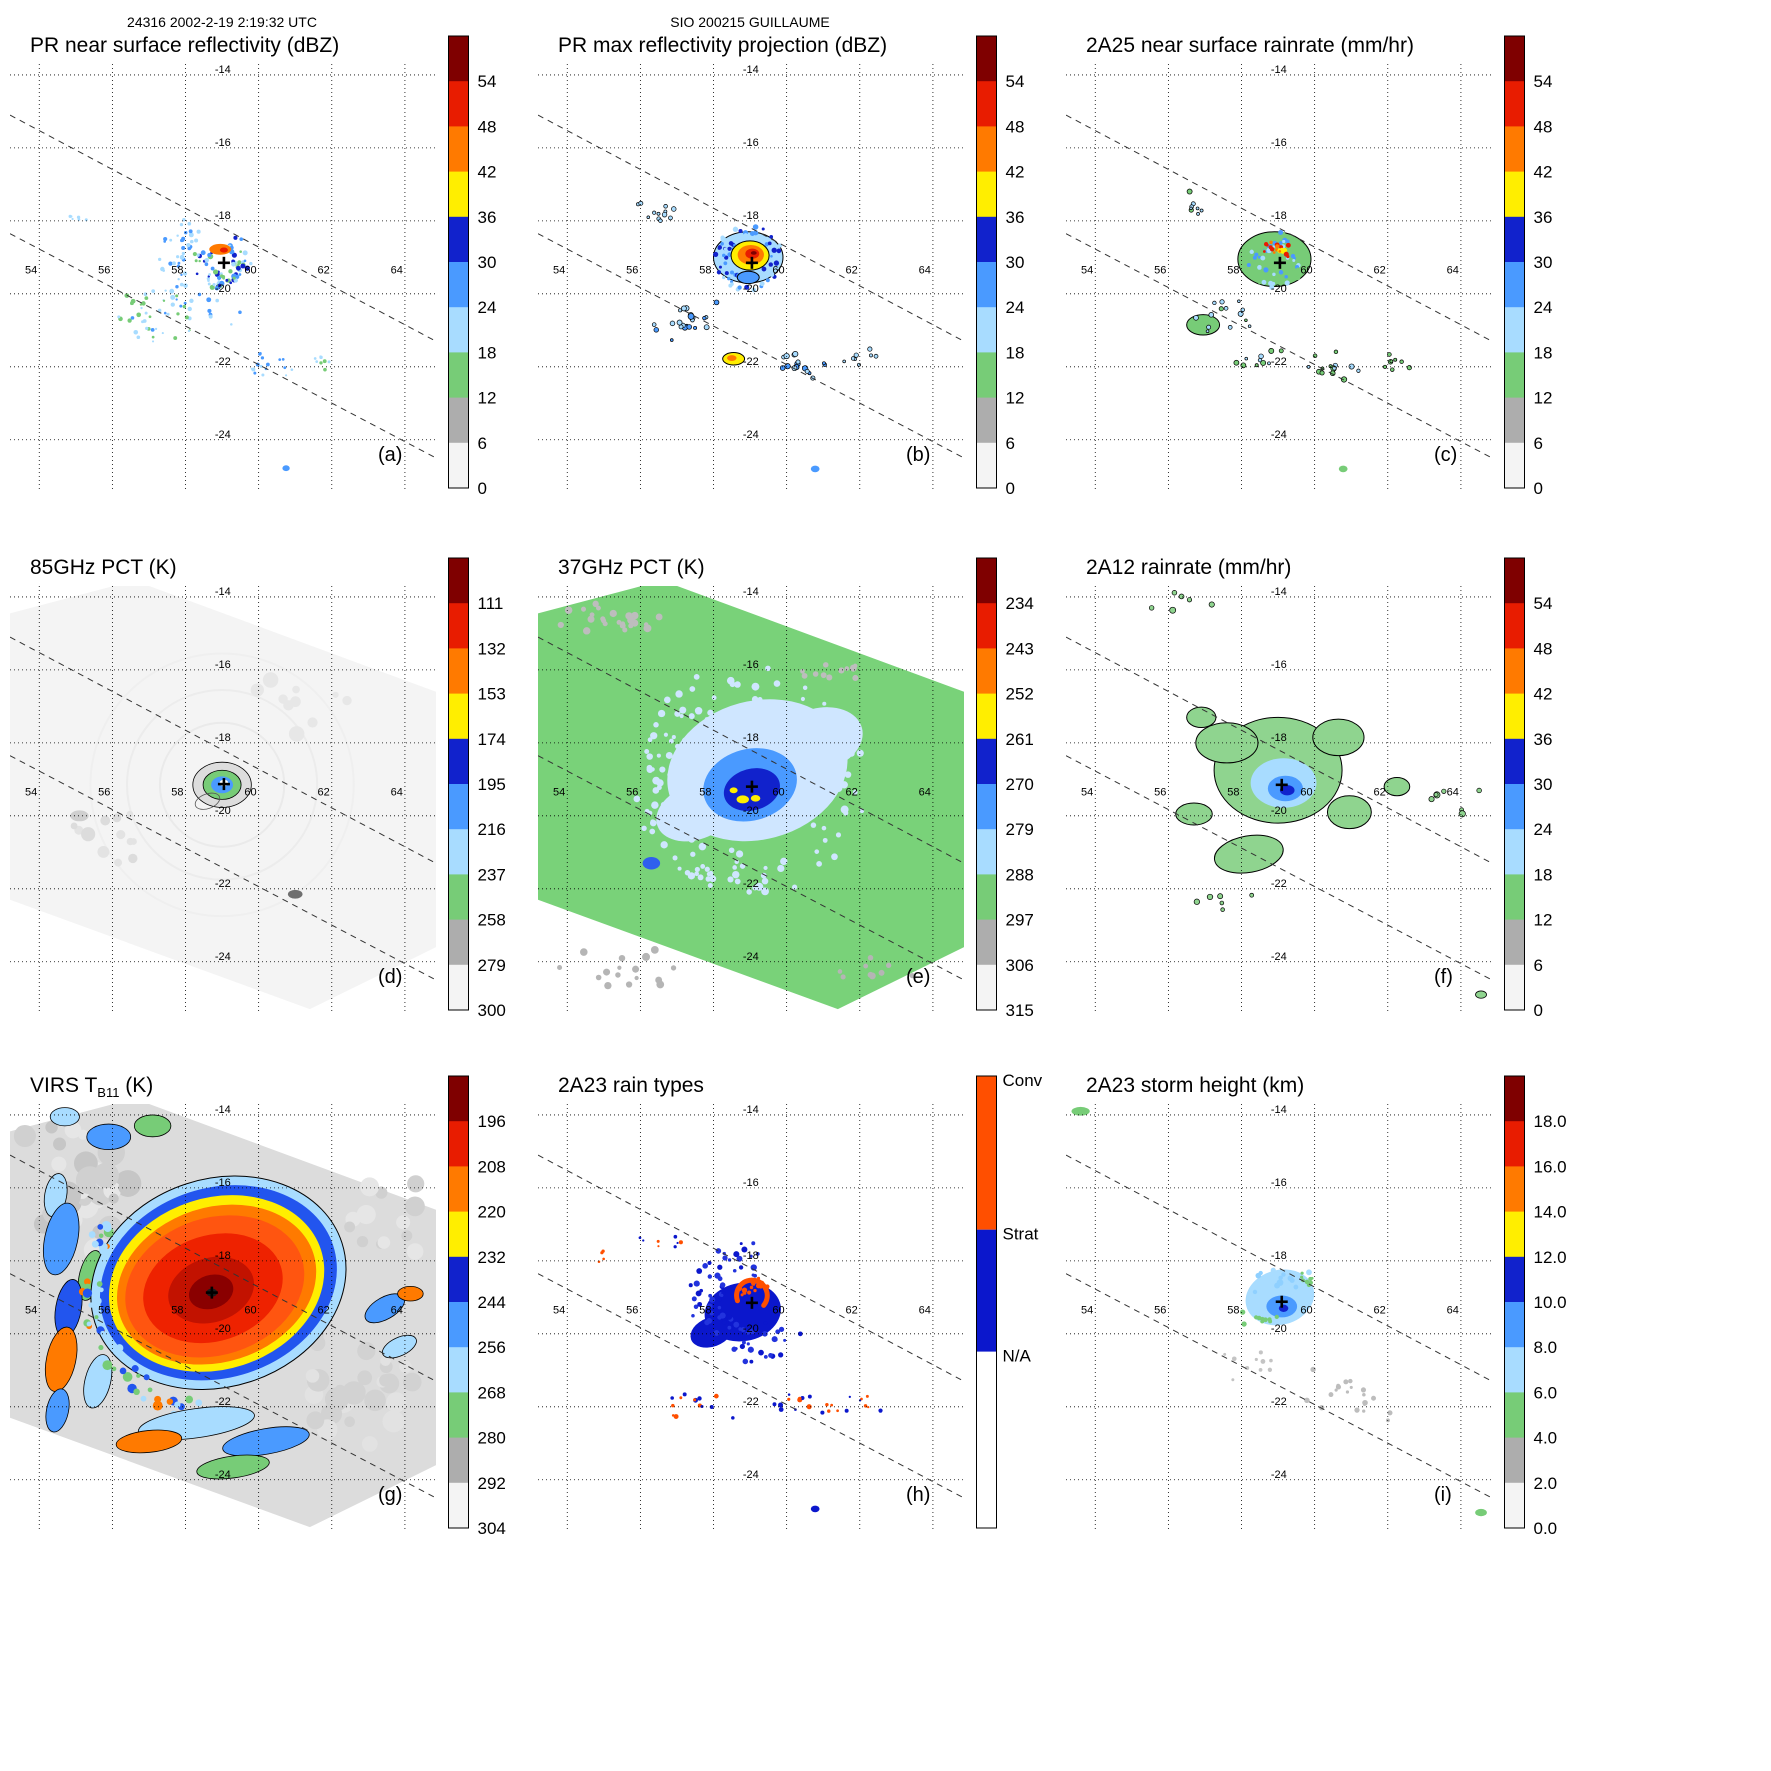  What do you see at coordinates (1020, 739) in the screenshot?
I see `svg-text: 261` at bounding box center [1020, 739].